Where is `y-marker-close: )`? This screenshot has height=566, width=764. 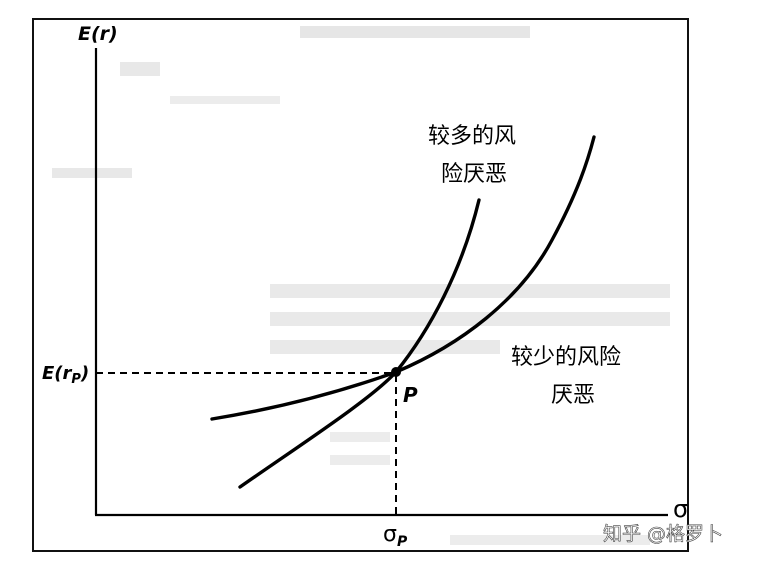
y-marker-close: ) is located at coordinates (84, 373).